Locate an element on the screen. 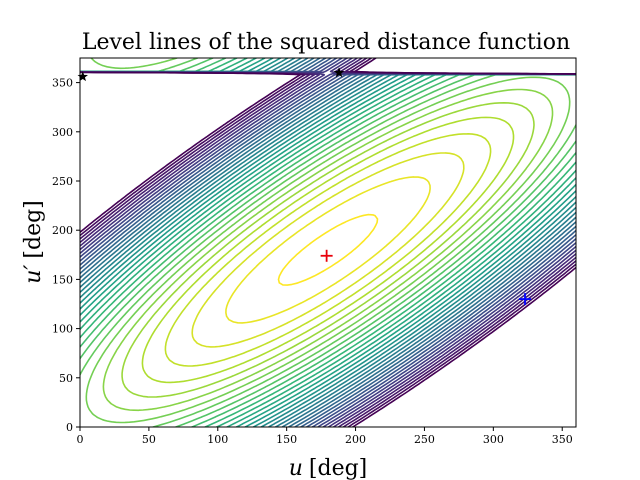 The width and height of the screenshot is (640, 480). contour-line is located at coordinates (328, 249).